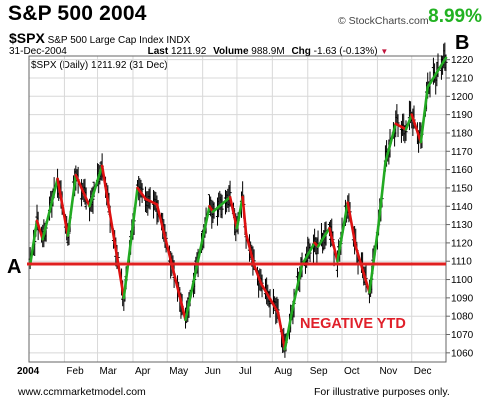 This screenshot has width=490, height=402. I want to click on chart-title: S&P 500 2004, so click(77, 13).